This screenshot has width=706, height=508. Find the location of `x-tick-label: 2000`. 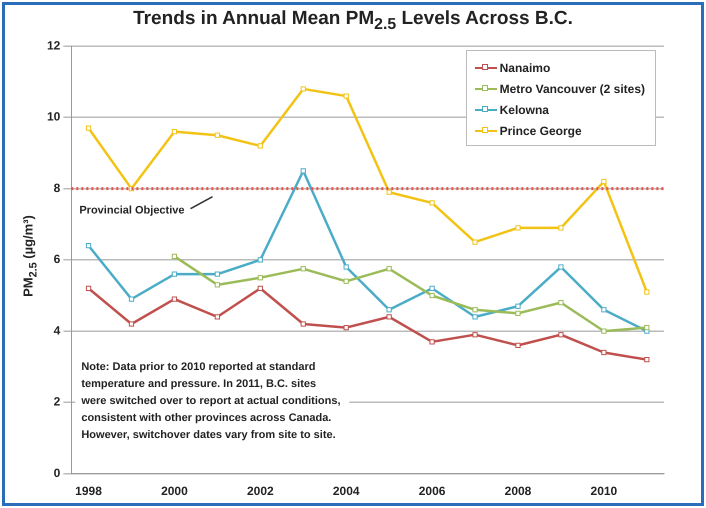

x-tick-label: 2000 is located at coordinates (174, 491).